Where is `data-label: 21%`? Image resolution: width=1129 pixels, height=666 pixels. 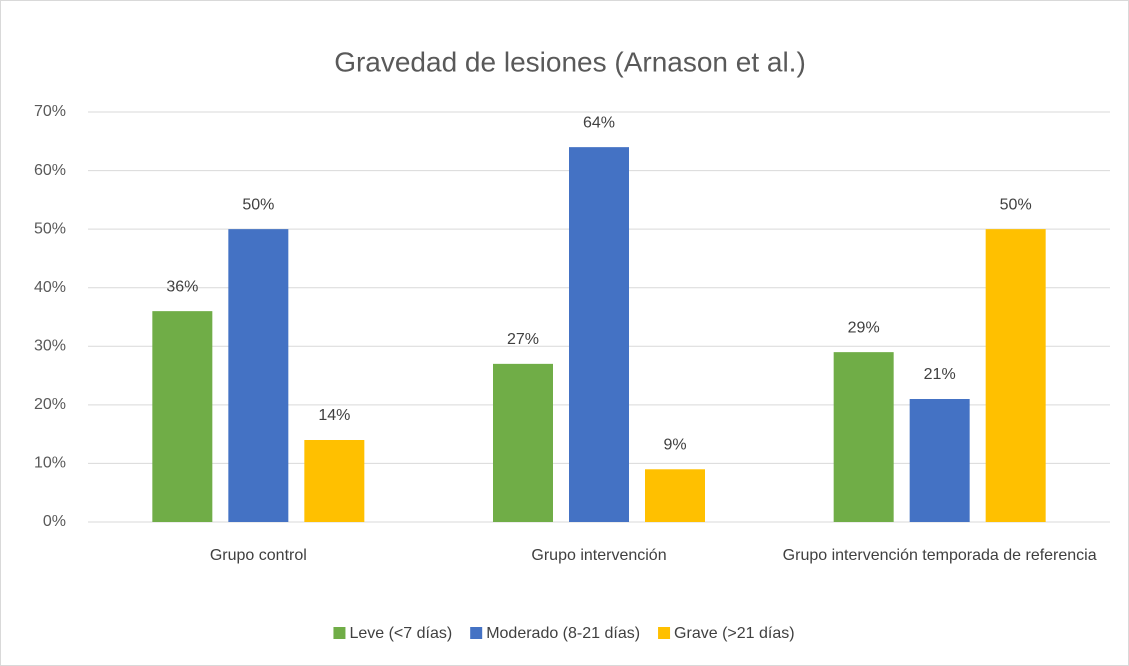 data-label: 21% is located at coordinates (940, 374).